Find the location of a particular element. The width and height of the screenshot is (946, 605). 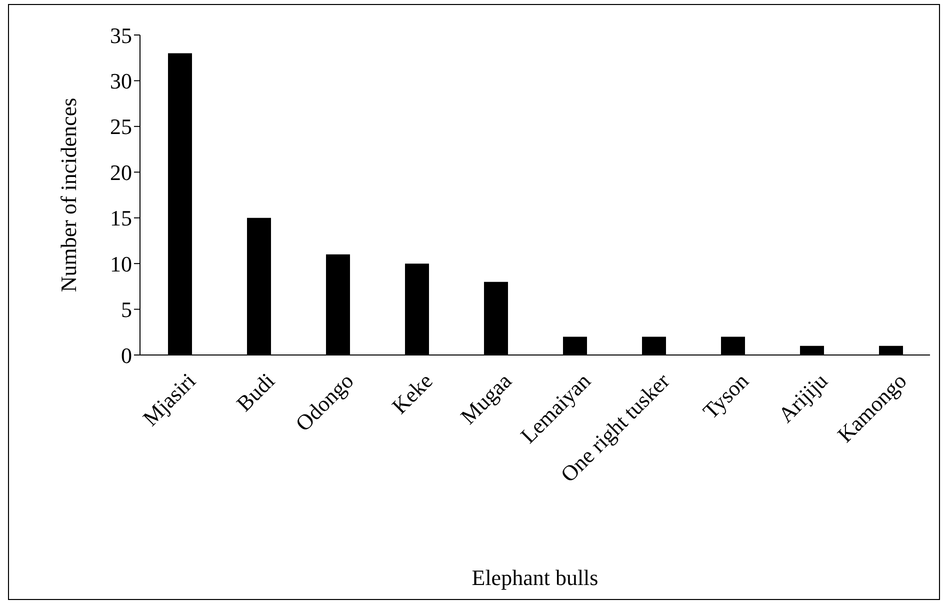

y-tick-label: 25 is located at coordinates (121, 127).